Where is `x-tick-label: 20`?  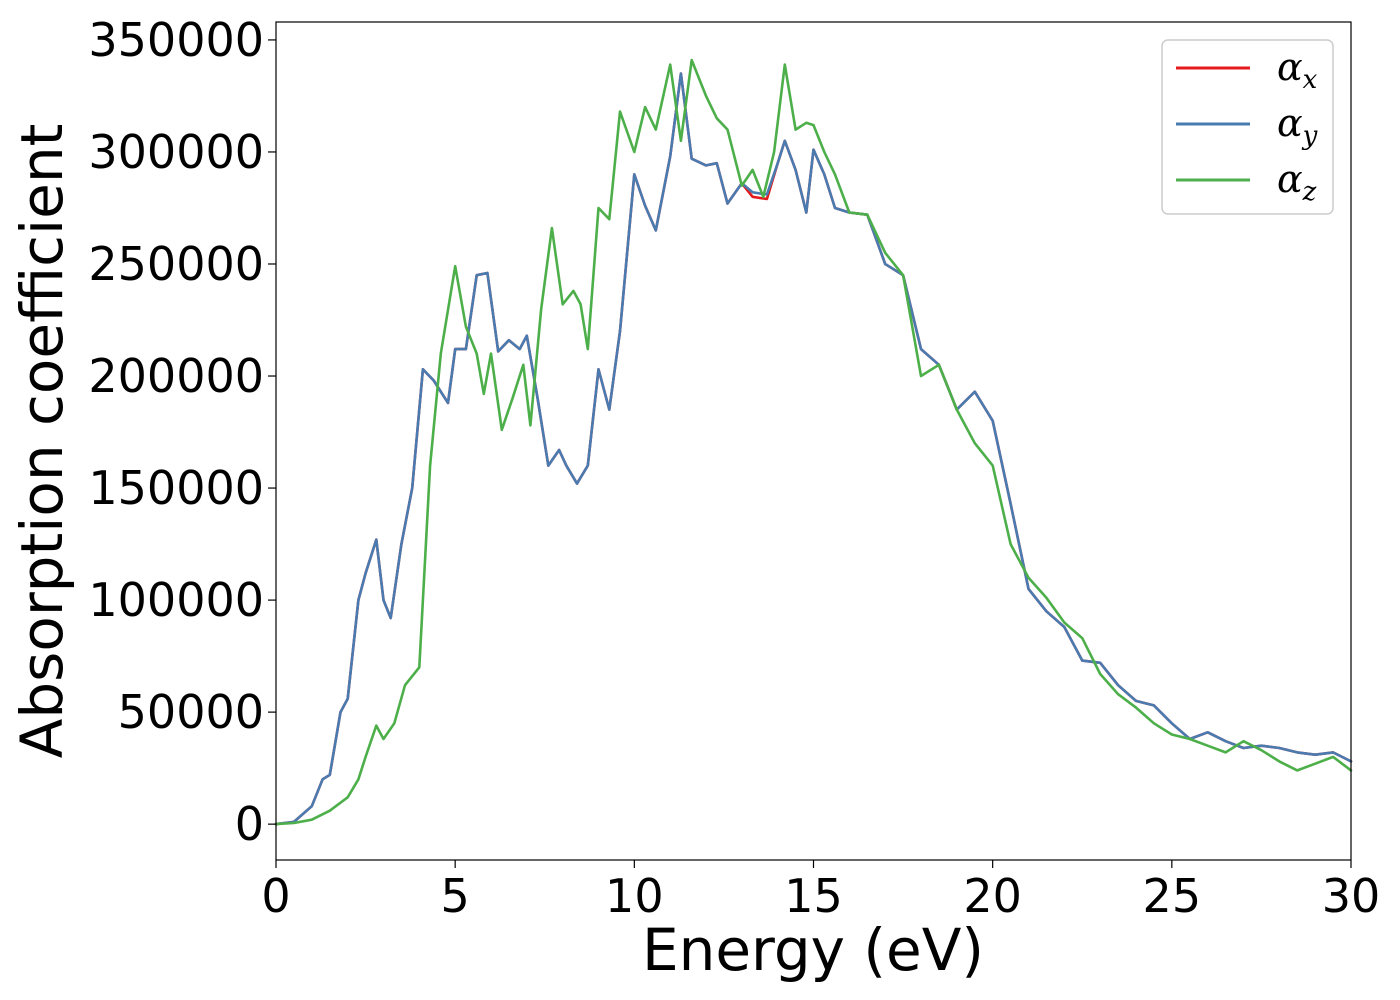 x-tick-label: 20 is located at coordinates (992, 896).